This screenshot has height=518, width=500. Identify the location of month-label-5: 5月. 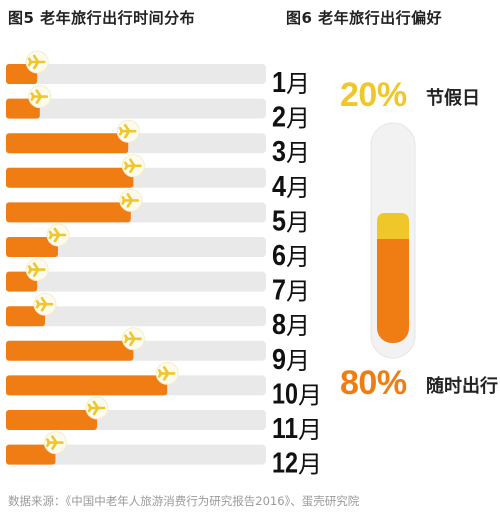
(291, 221).